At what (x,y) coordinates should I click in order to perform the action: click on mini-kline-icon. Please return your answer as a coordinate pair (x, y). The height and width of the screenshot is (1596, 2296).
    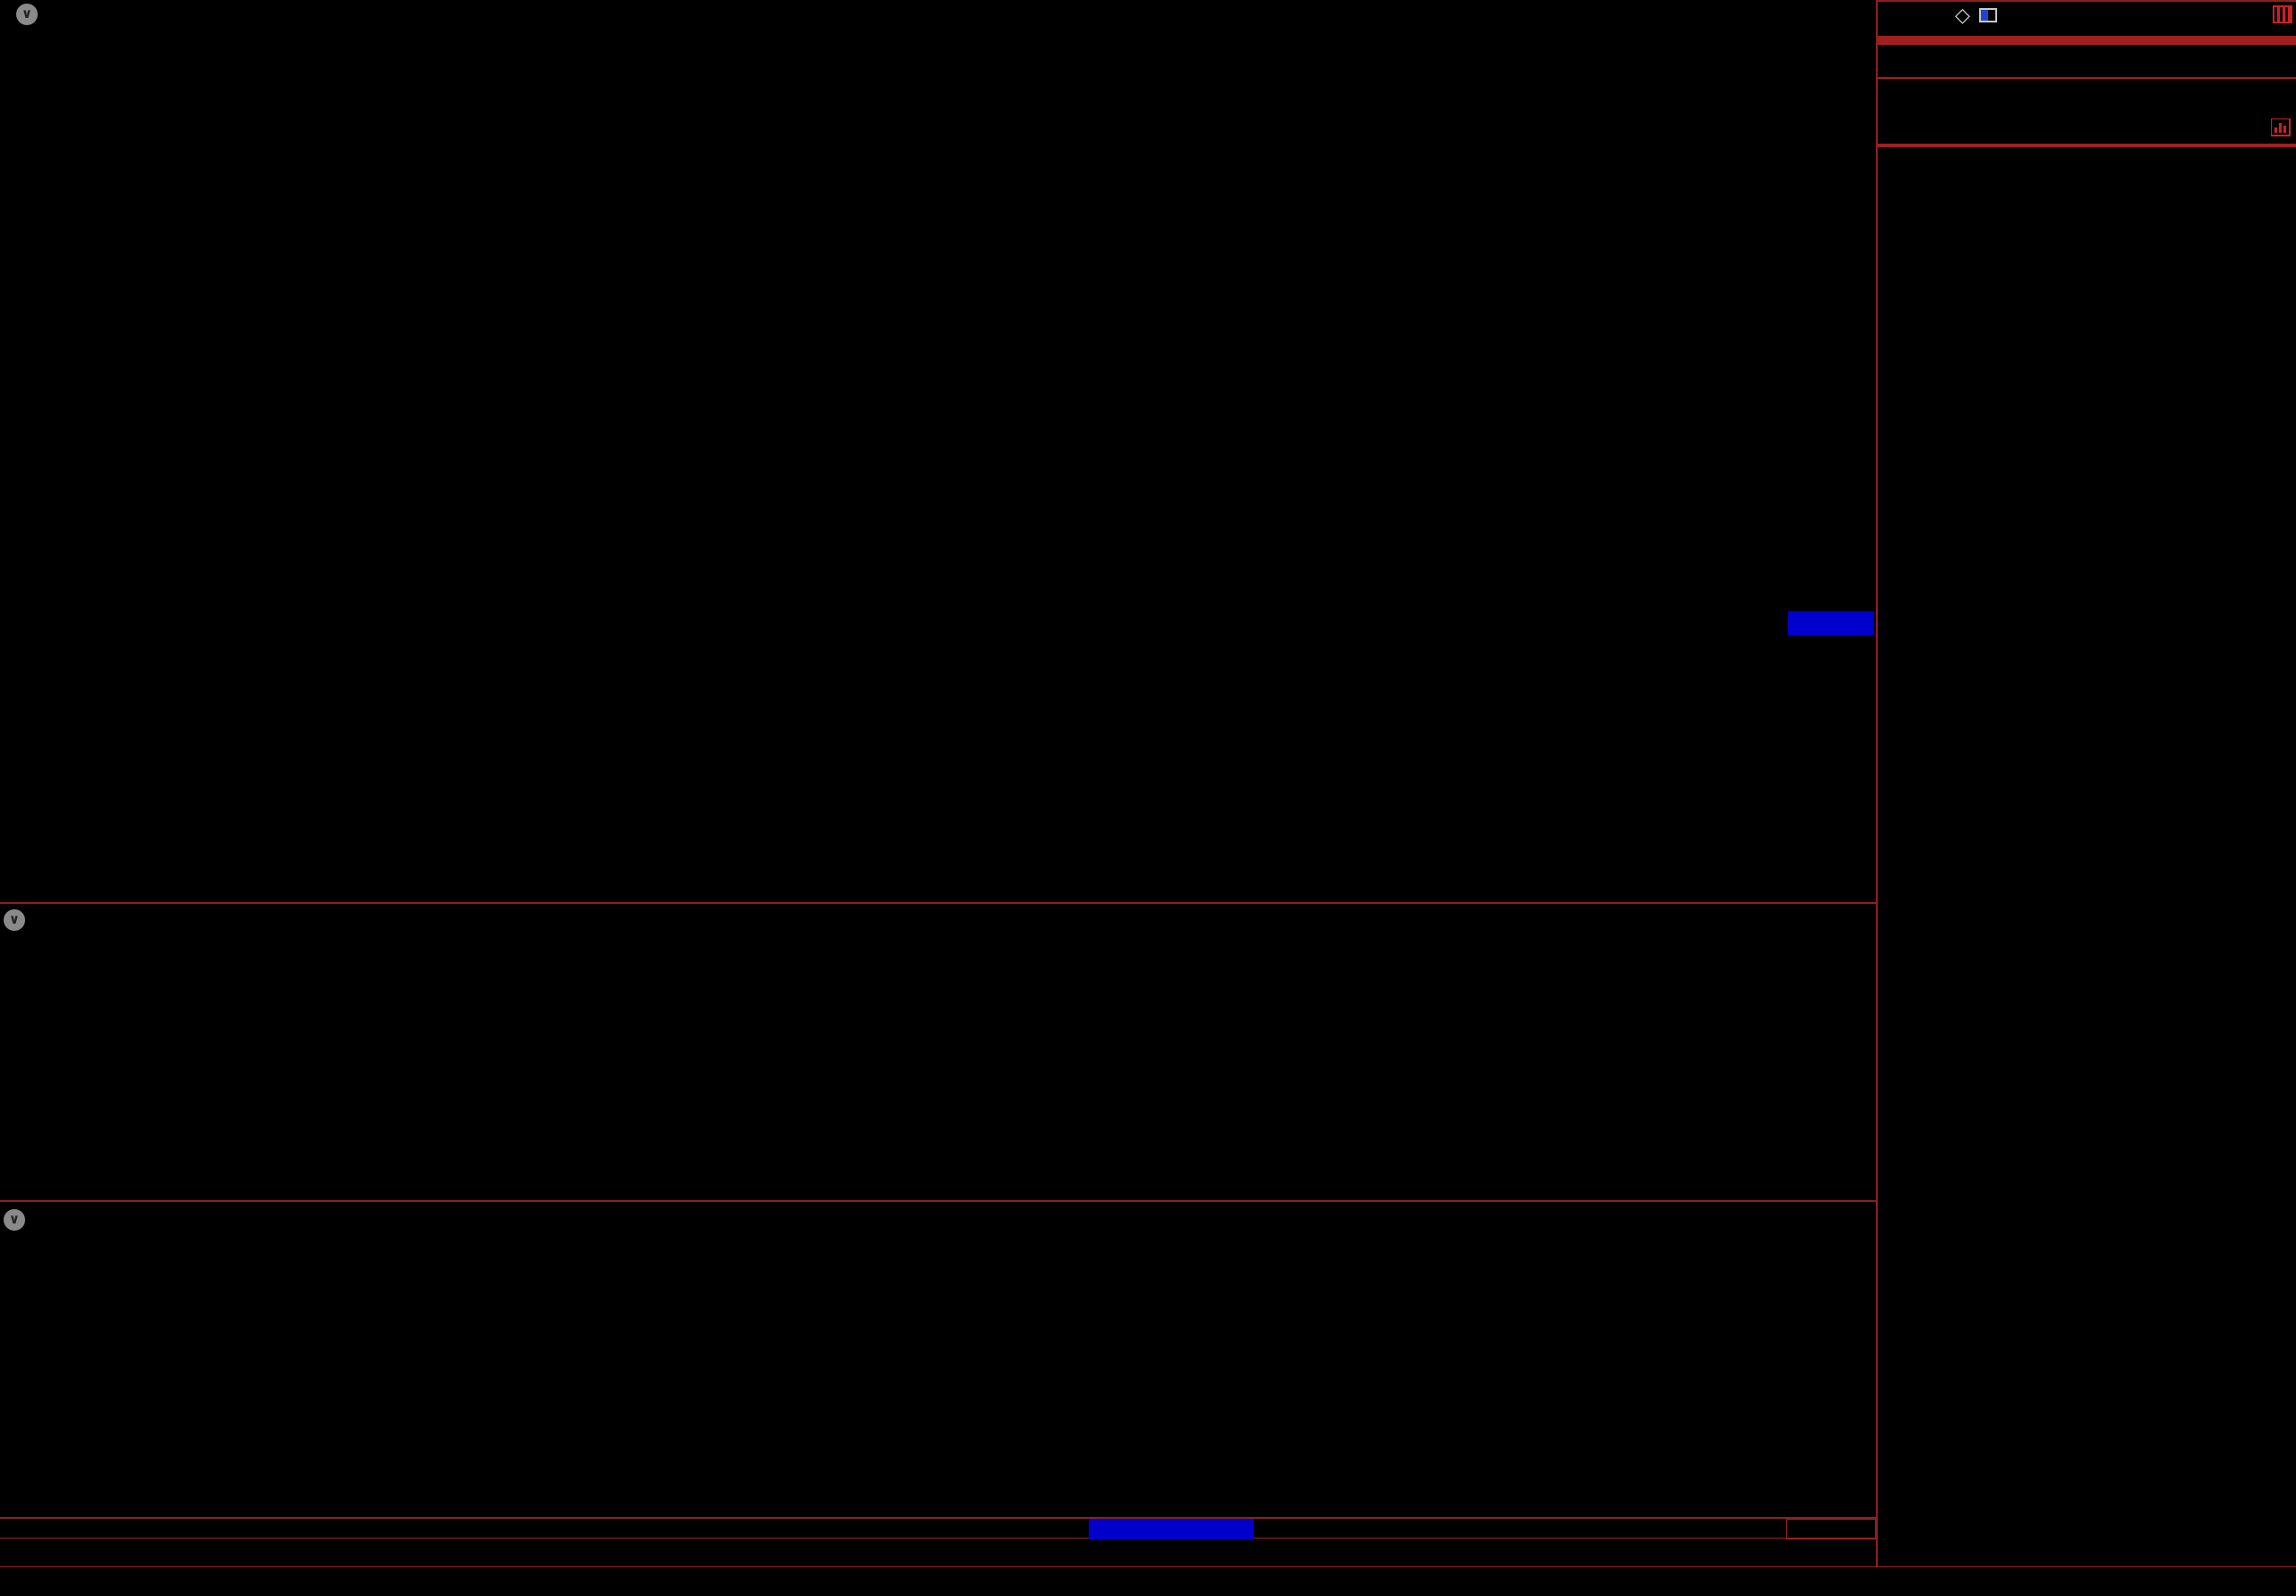
    Looking at the image, I should click on (2282, 14).